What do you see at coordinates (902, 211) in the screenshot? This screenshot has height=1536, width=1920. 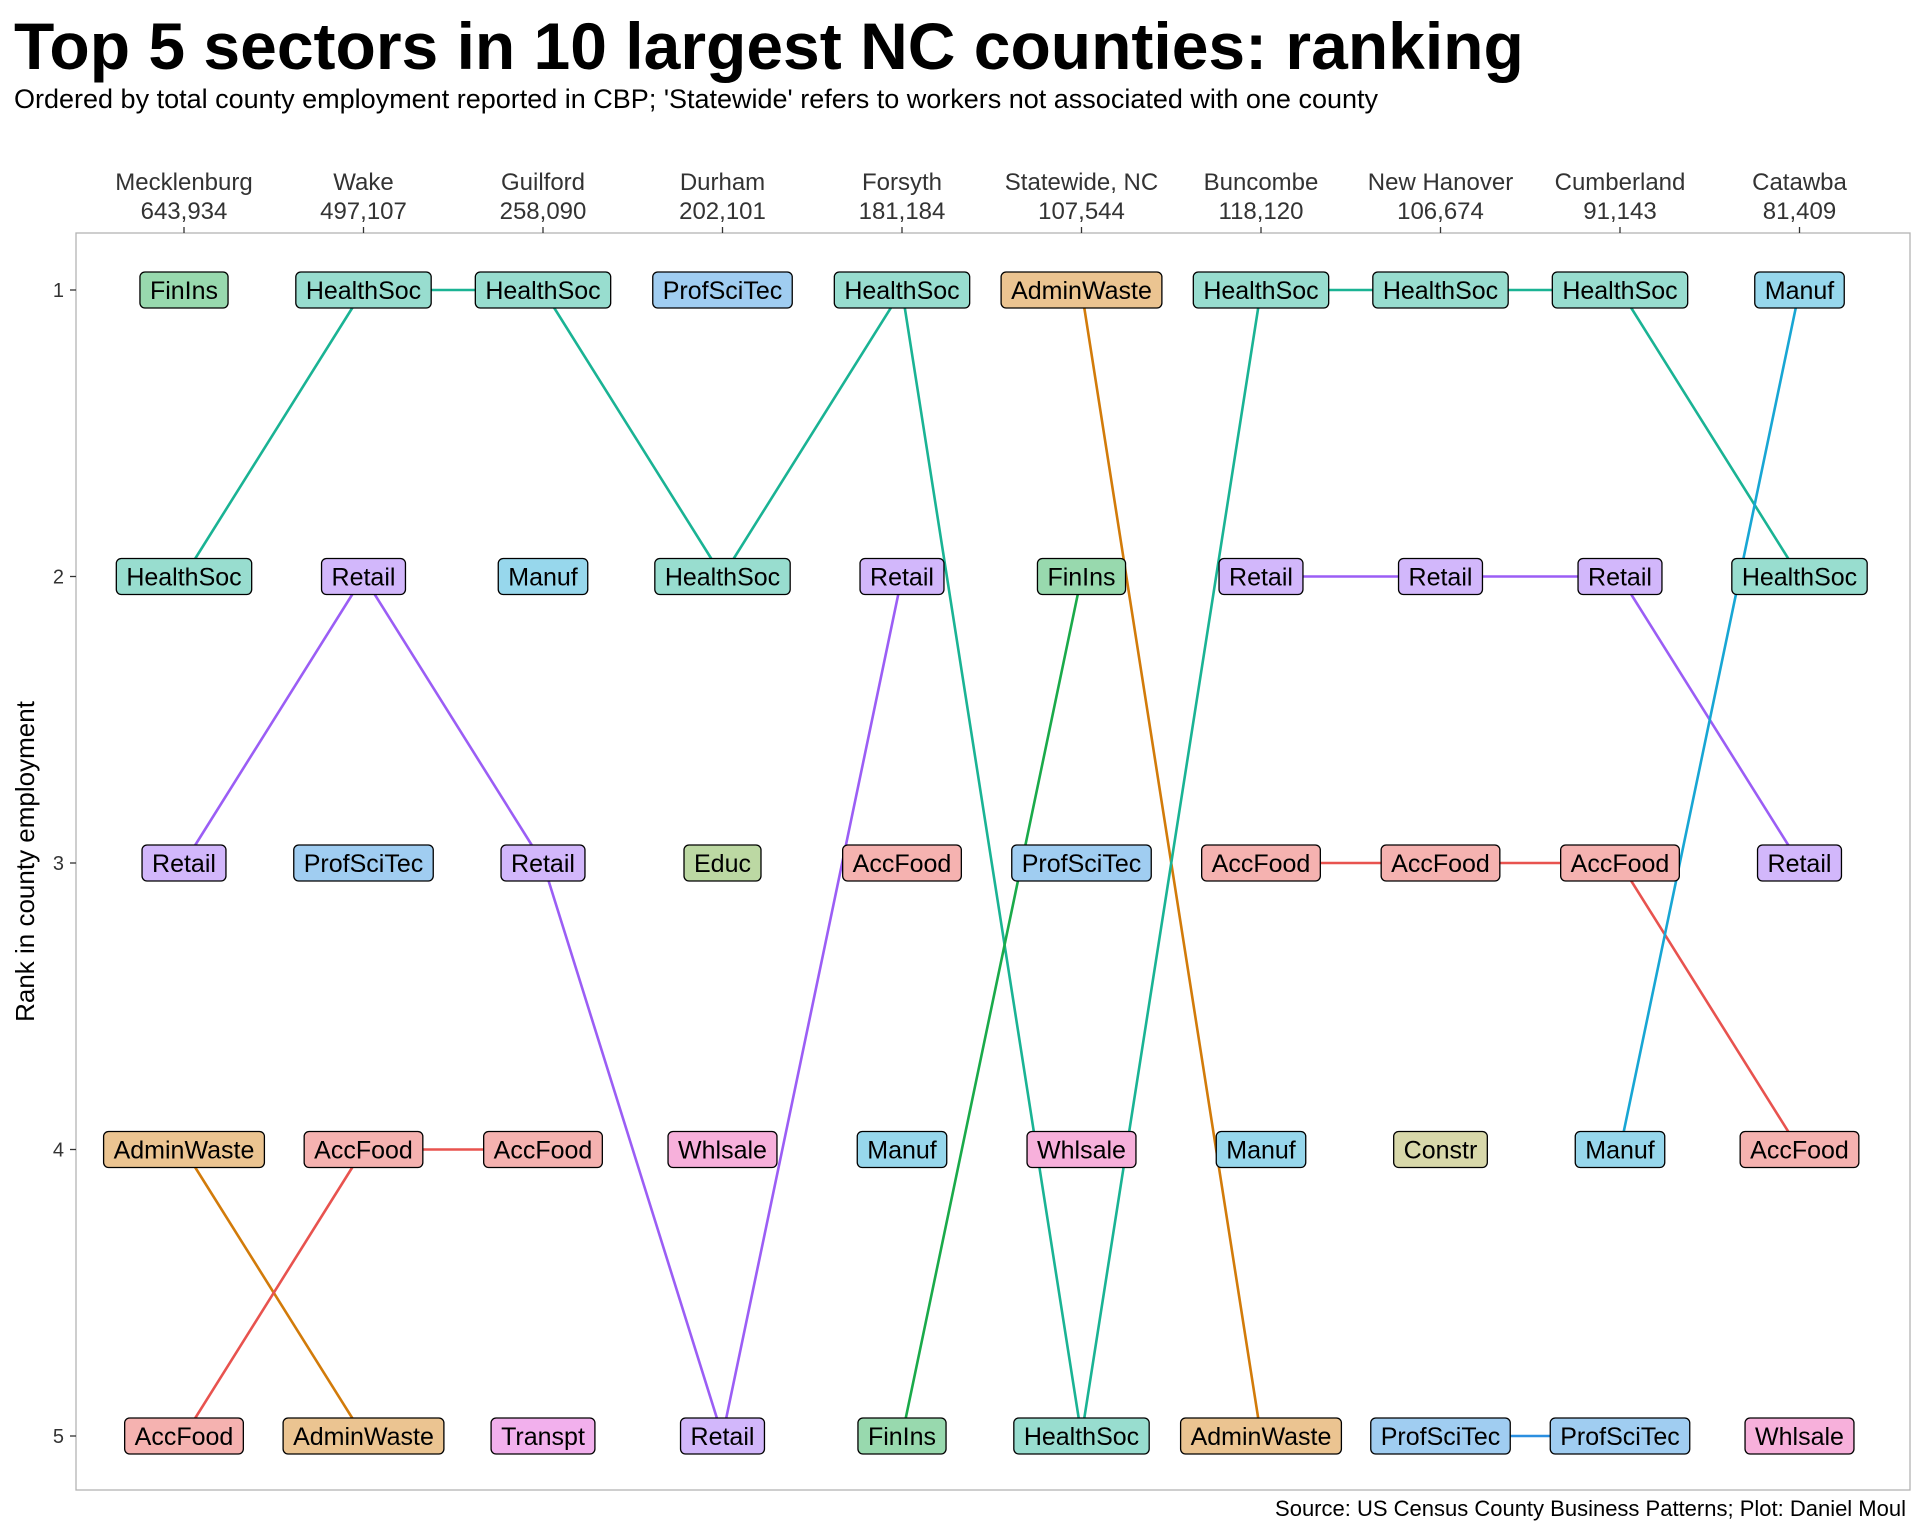 I see `county-total-label: 181,184` at bounding box center [902, 211].